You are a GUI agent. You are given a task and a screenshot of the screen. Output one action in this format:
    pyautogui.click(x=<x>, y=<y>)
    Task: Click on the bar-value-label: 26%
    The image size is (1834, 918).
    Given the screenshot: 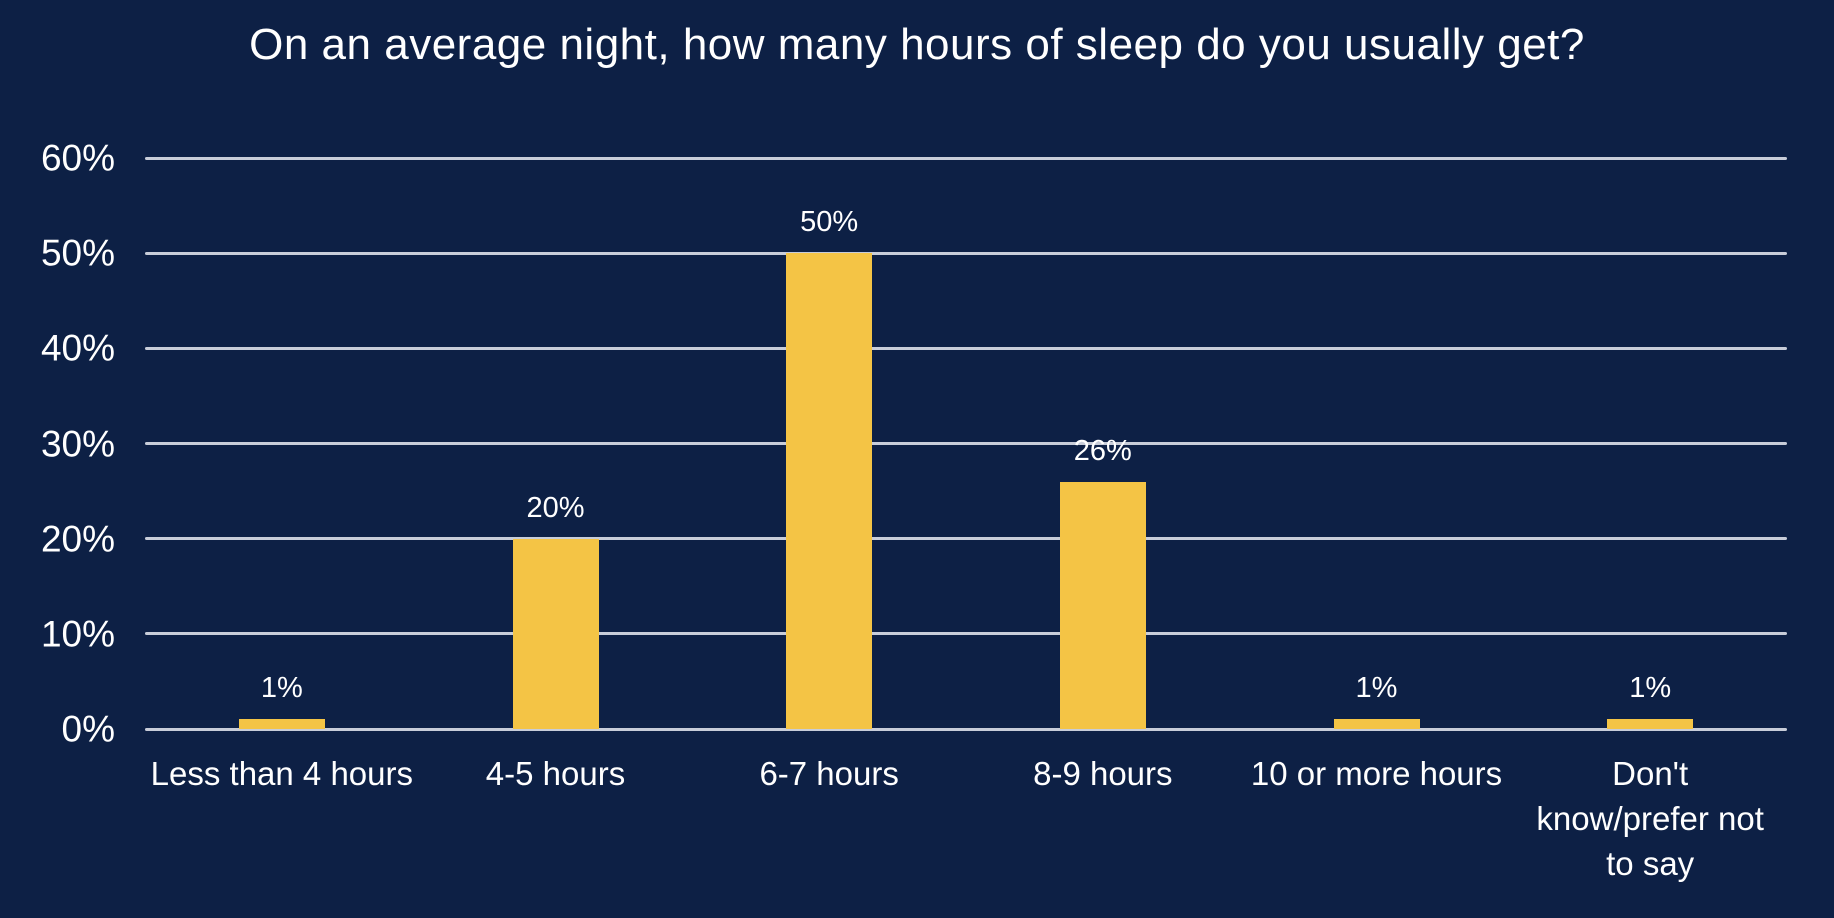 What is the action you would take?
    pyautogui.click(x=1102, y=450)
    